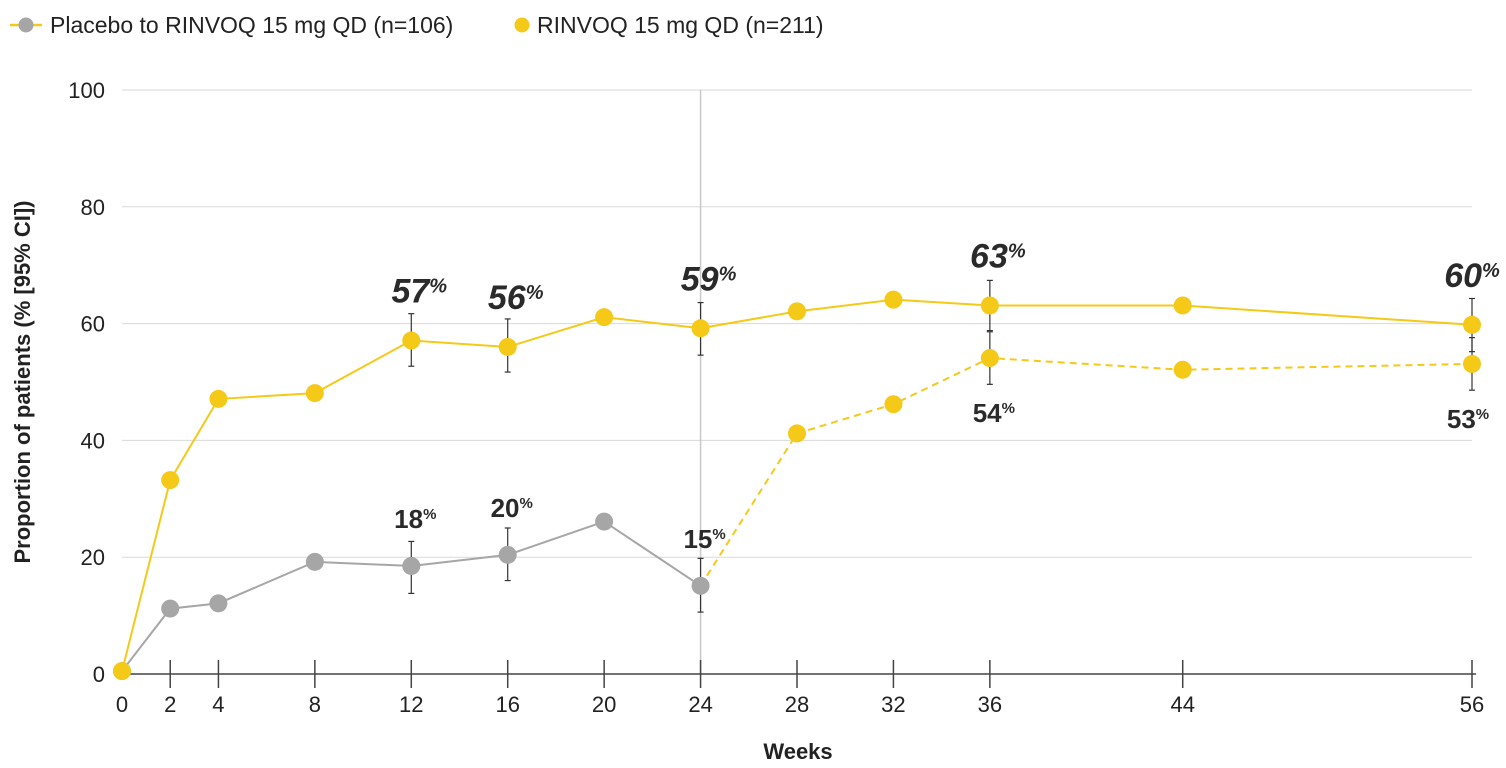  What do you see at coordinates (218, 704) in the screenshot?
I see `x-tick-label-4: 4` at bounding box center [218, 704].